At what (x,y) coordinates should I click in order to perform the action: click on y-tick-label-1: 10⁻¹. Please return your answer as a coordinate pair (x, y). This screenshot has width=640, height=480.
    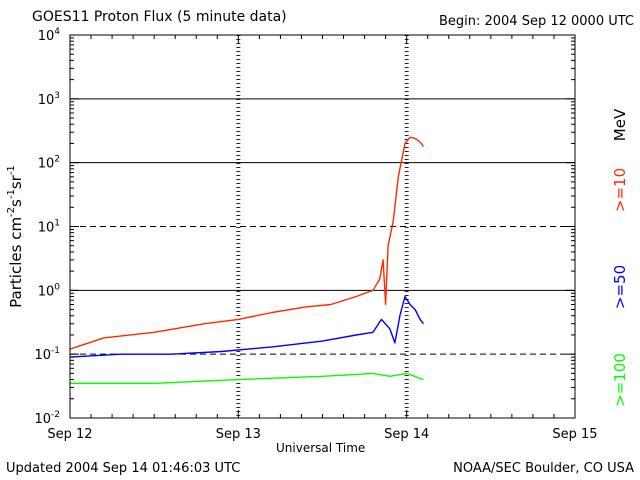
    Looking at the image, I should click on (47, 354).